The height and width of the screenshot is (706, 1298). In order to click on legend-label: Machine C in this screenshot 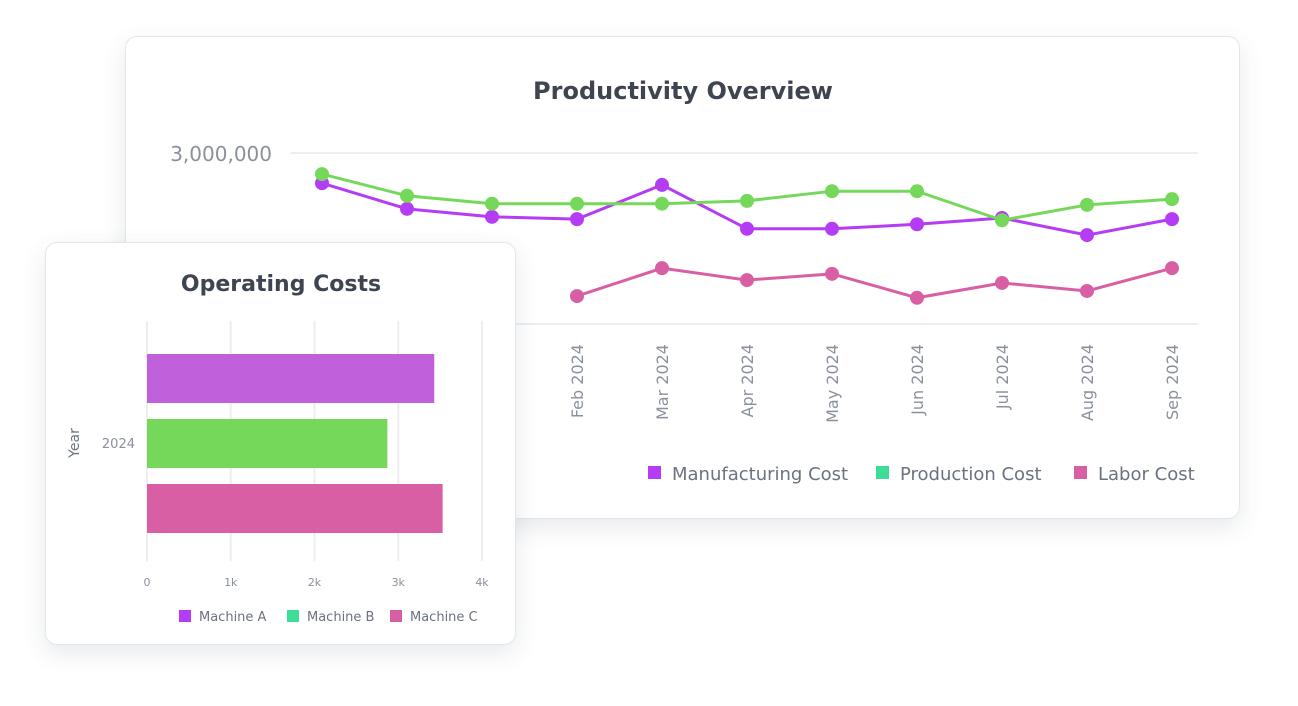, I will do `click(444, 617)`.